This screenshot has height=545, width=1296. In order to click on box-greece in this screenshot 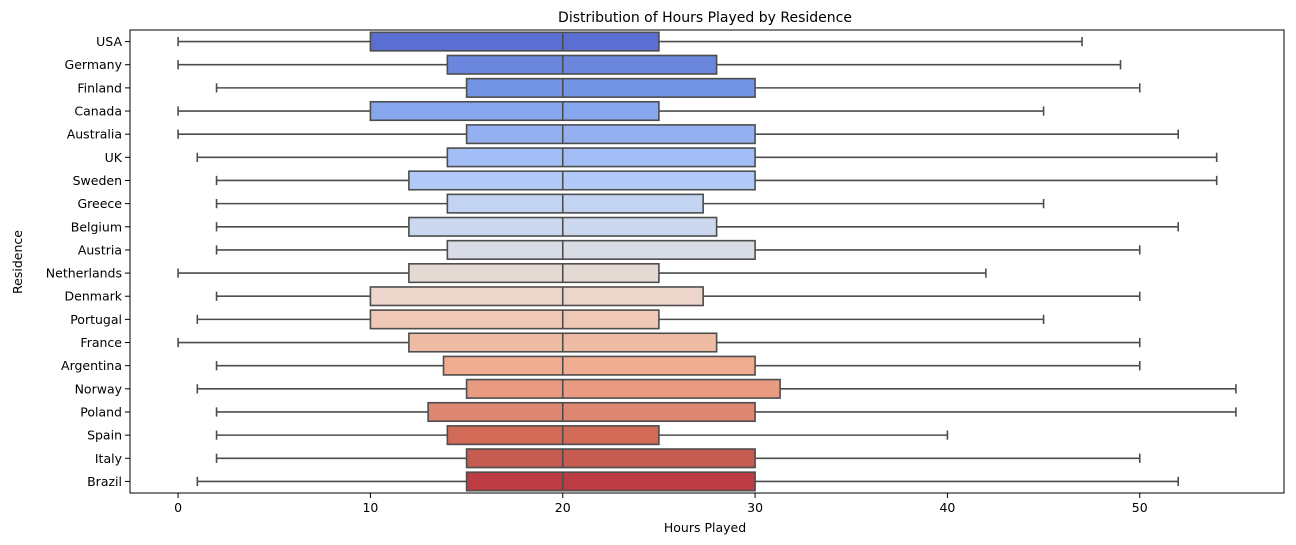, I will do `click(630, 203)`.